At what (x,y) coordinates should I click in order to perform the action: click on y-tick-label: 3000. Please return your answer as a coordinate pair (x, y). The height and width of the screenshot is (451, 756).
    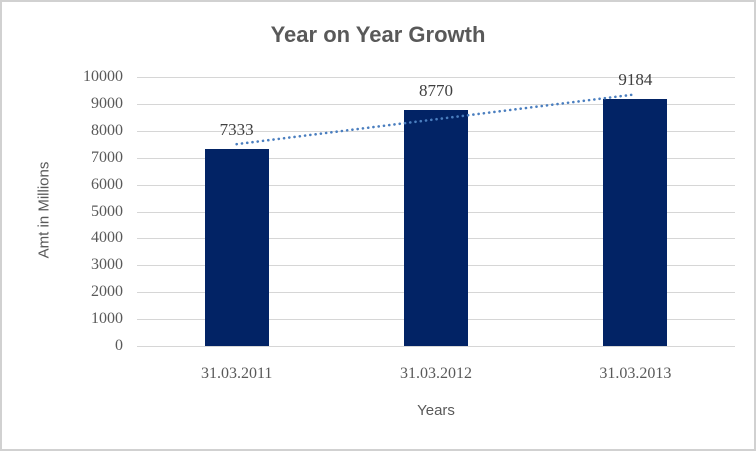
    Looking at the image, I should click on (107, 265).